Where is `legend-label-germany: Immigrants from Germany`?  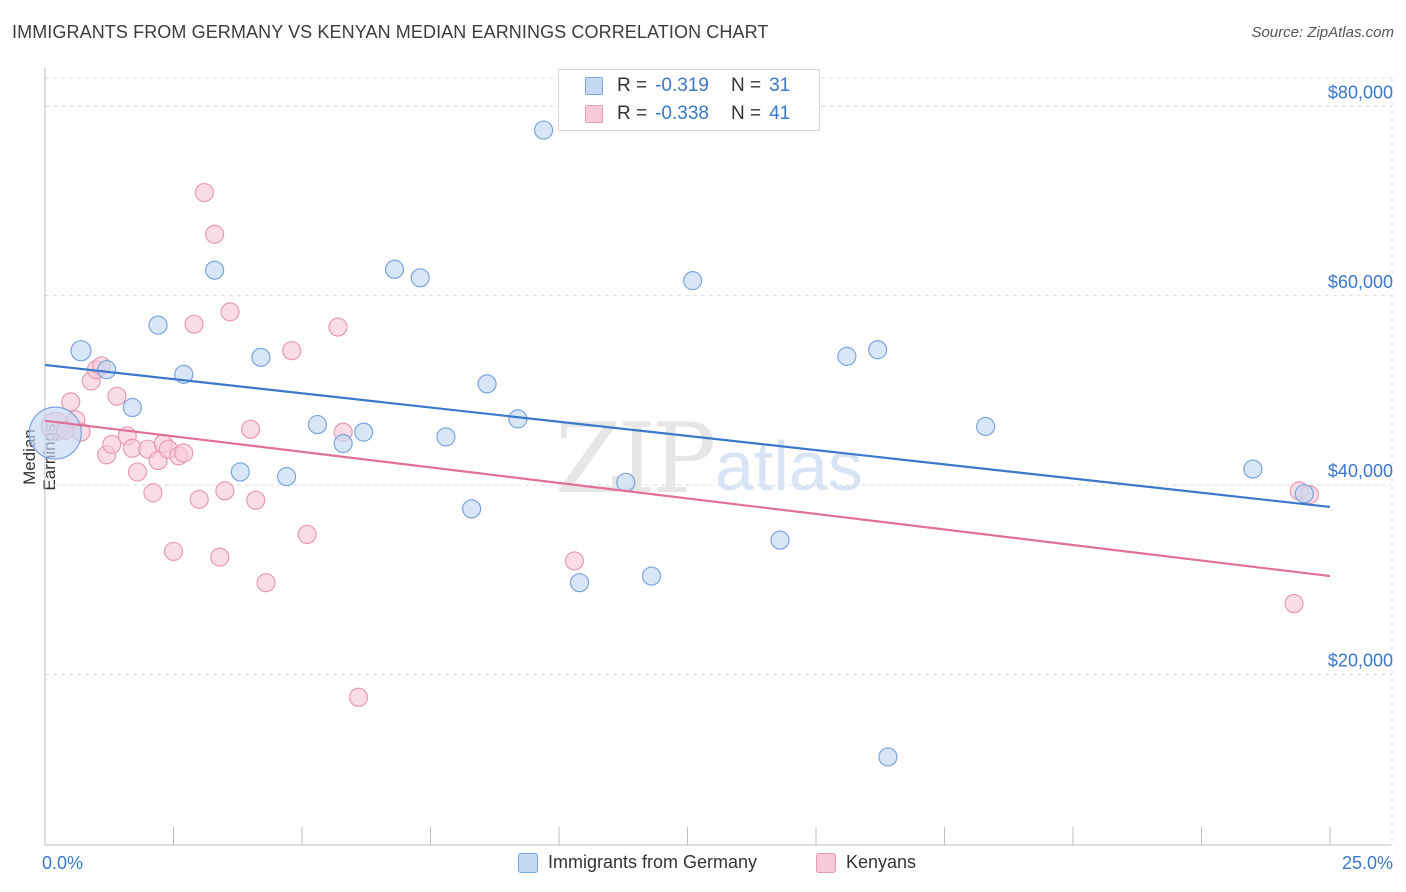 legend-label-germany: Immigrants from Germany is located at coordinates (653, 862).